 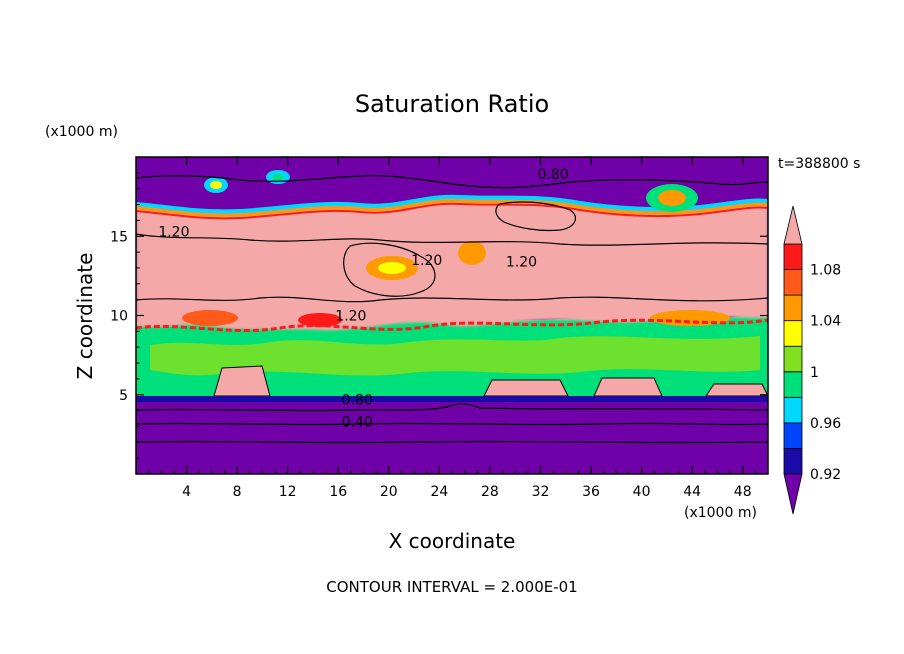 What do you see at coordinates (793, 225) in the screenshot?
I see `colorbar-upper-extension` at bounding box center [793, 225].